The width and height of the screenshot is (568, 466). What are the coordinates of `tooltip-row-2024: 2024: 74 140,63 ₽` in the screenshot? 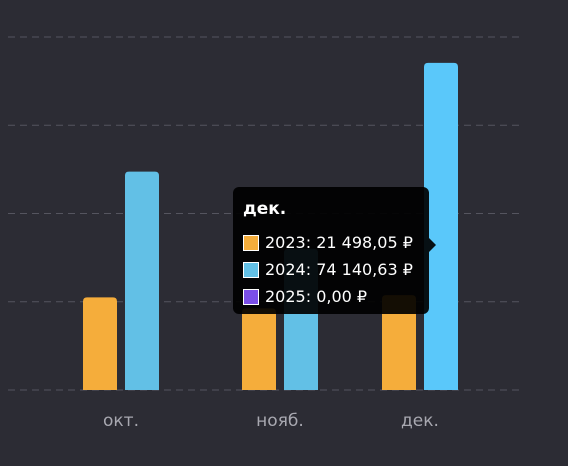 It's located at (331, 269).